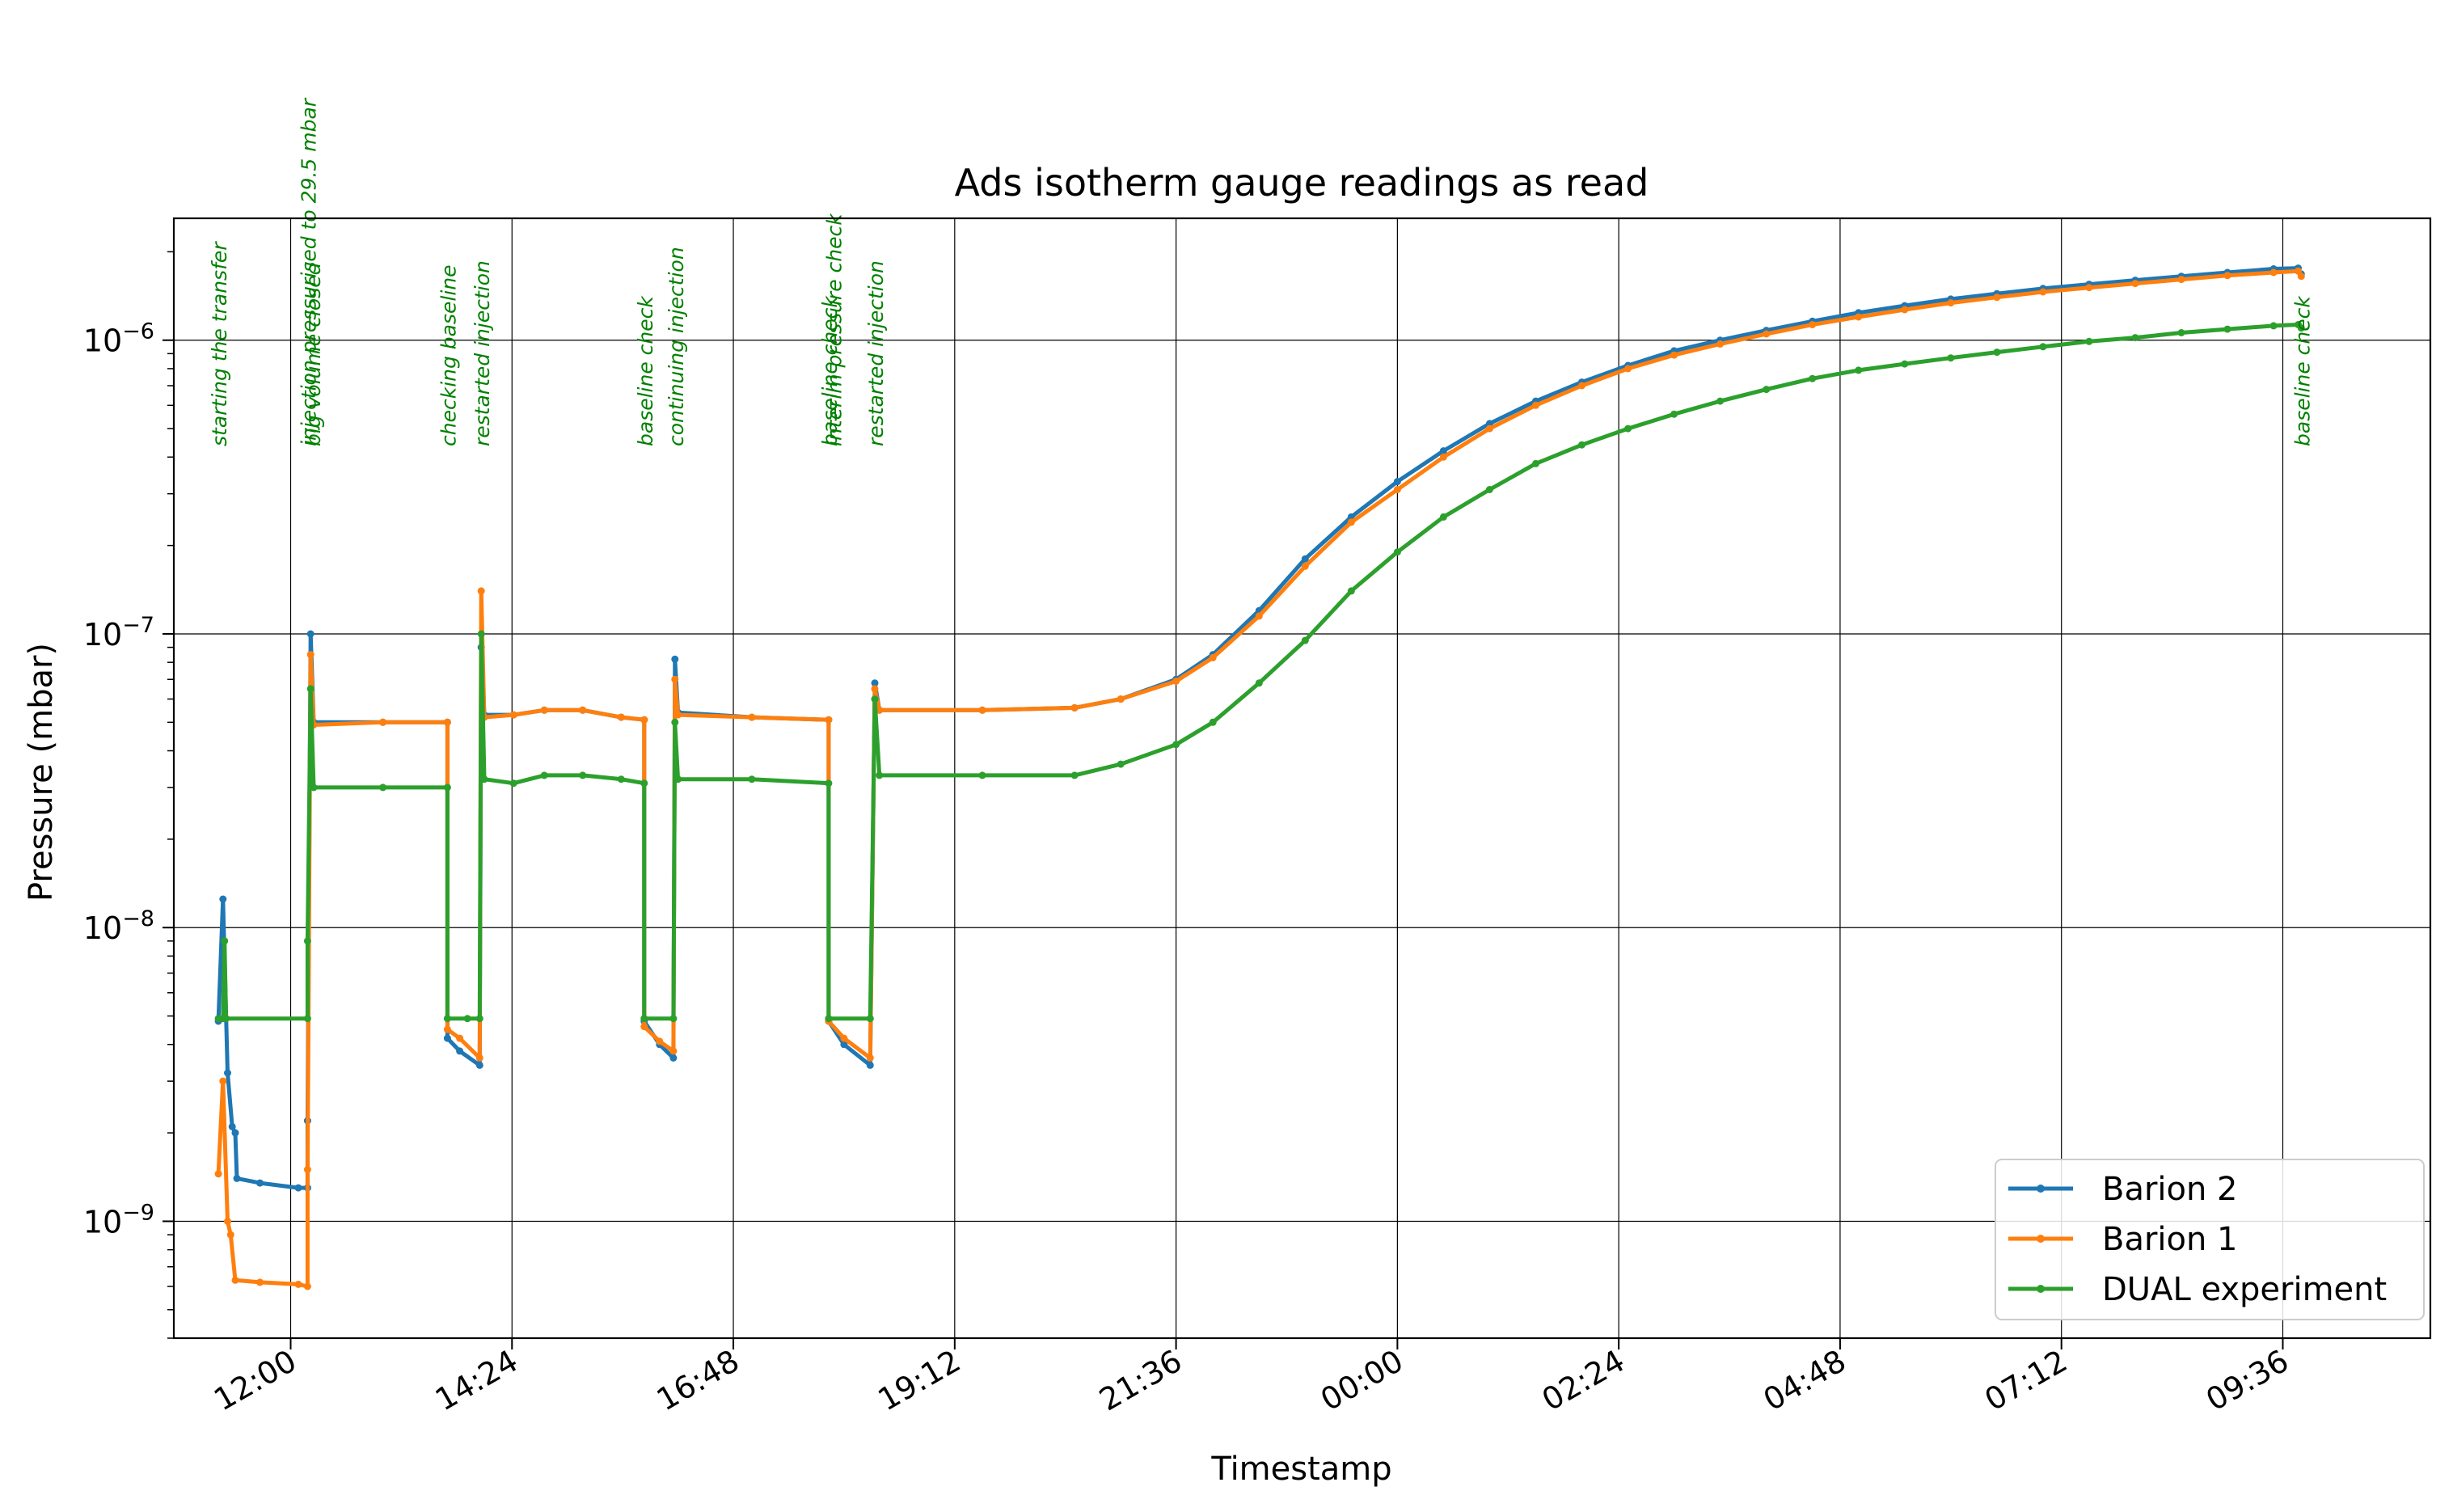 The image size is (2453, 1512). Describe the element at coordinates (676, 347) in the screenshot. I see `annotation-label: continuing injection` at that location.